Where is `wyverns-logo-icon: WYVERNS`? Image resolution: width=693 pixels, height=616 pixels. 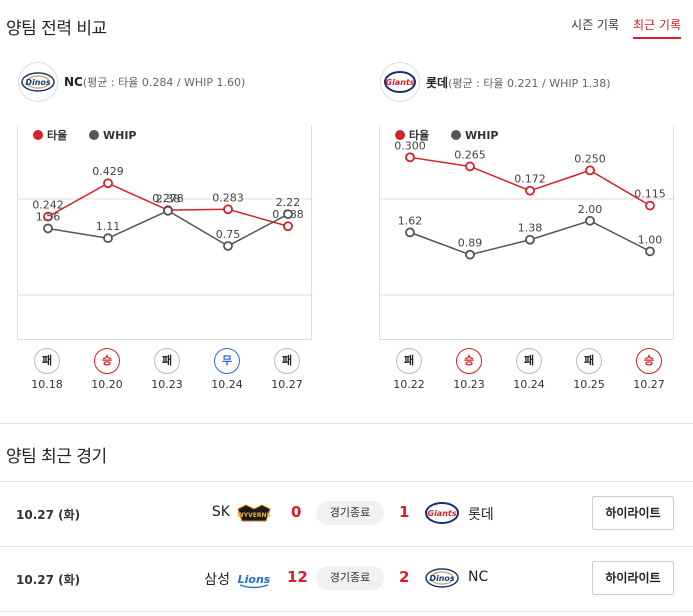
wyverns-logo-icon: WYVERNS is located at coordinates (254, 513).